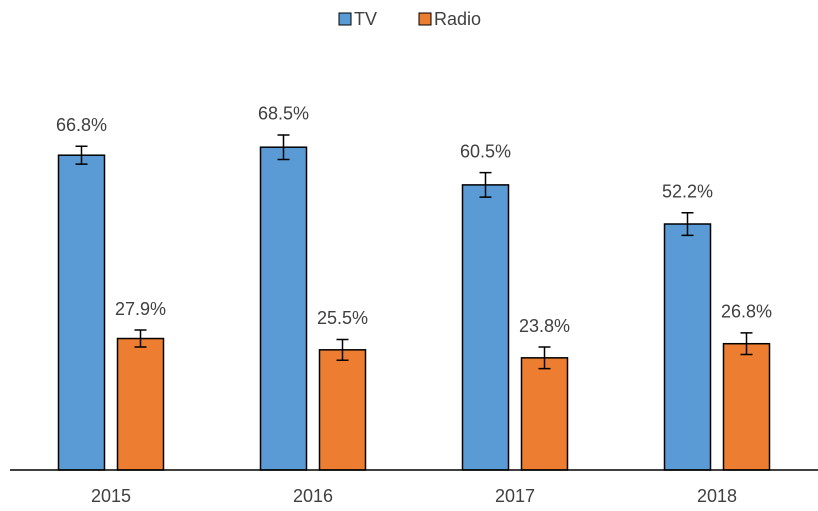 The width and height of the screenshot is (818, 511). What do you see at coordinates (457, 19) in the screenshot?
I see `legend-label: Radio` at bounding box center [457, 19].